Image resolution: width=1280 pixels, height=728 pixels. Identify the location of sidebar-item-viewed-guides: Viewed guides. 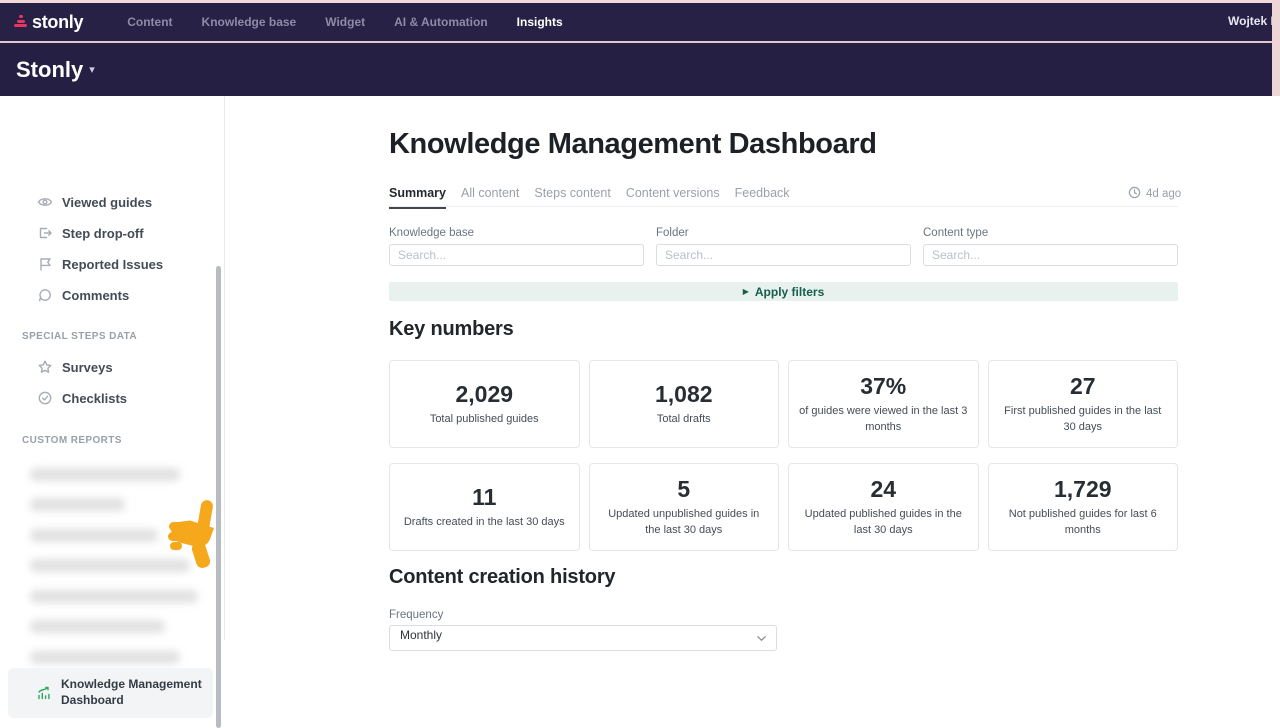
(107, 202).